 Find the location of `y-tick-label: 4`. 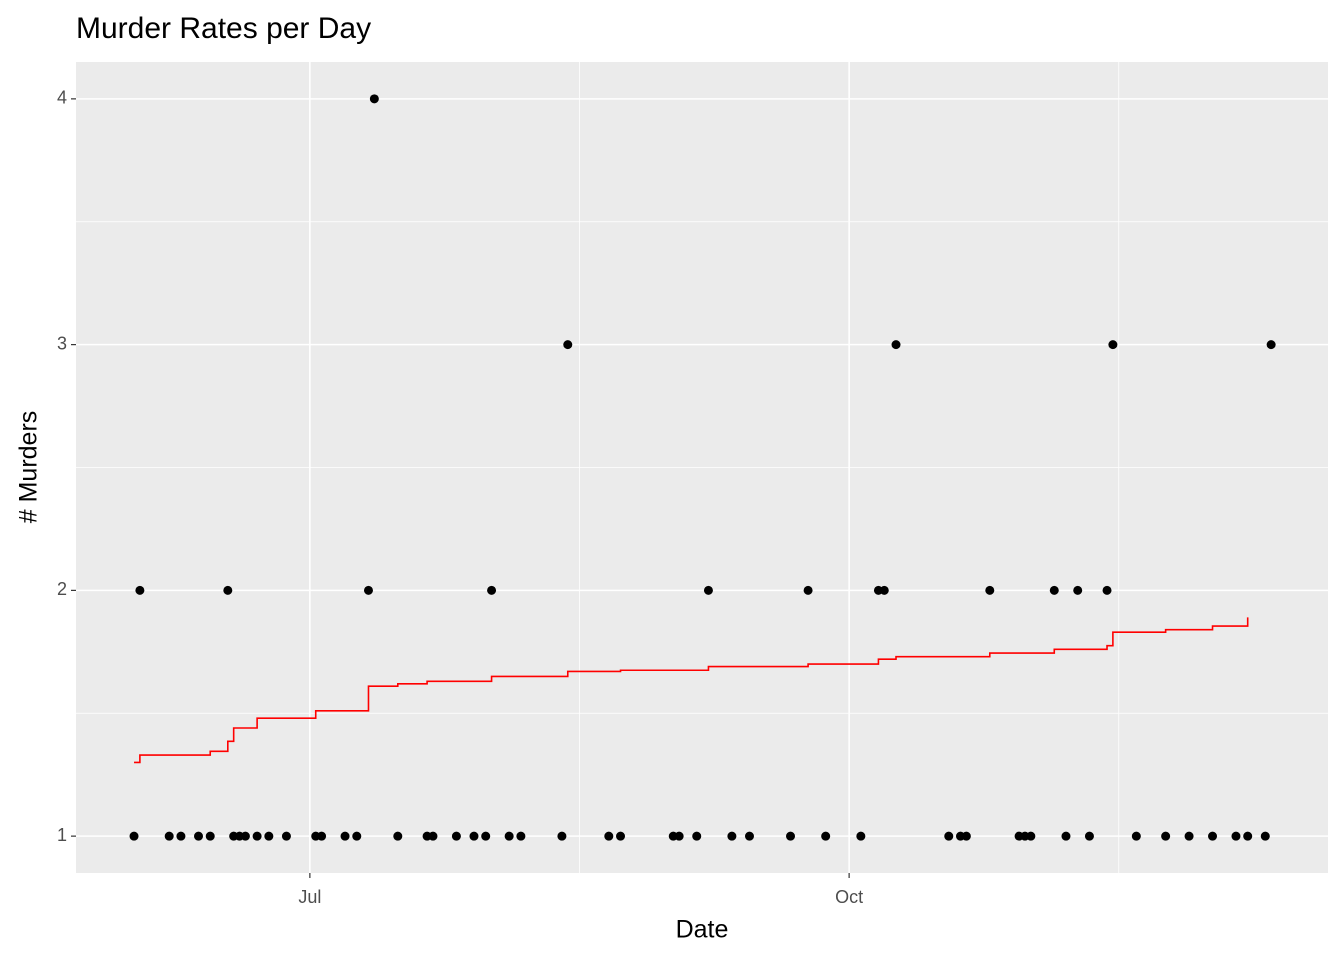

y-tick-label: 4 is located at coordinates (62, 98).